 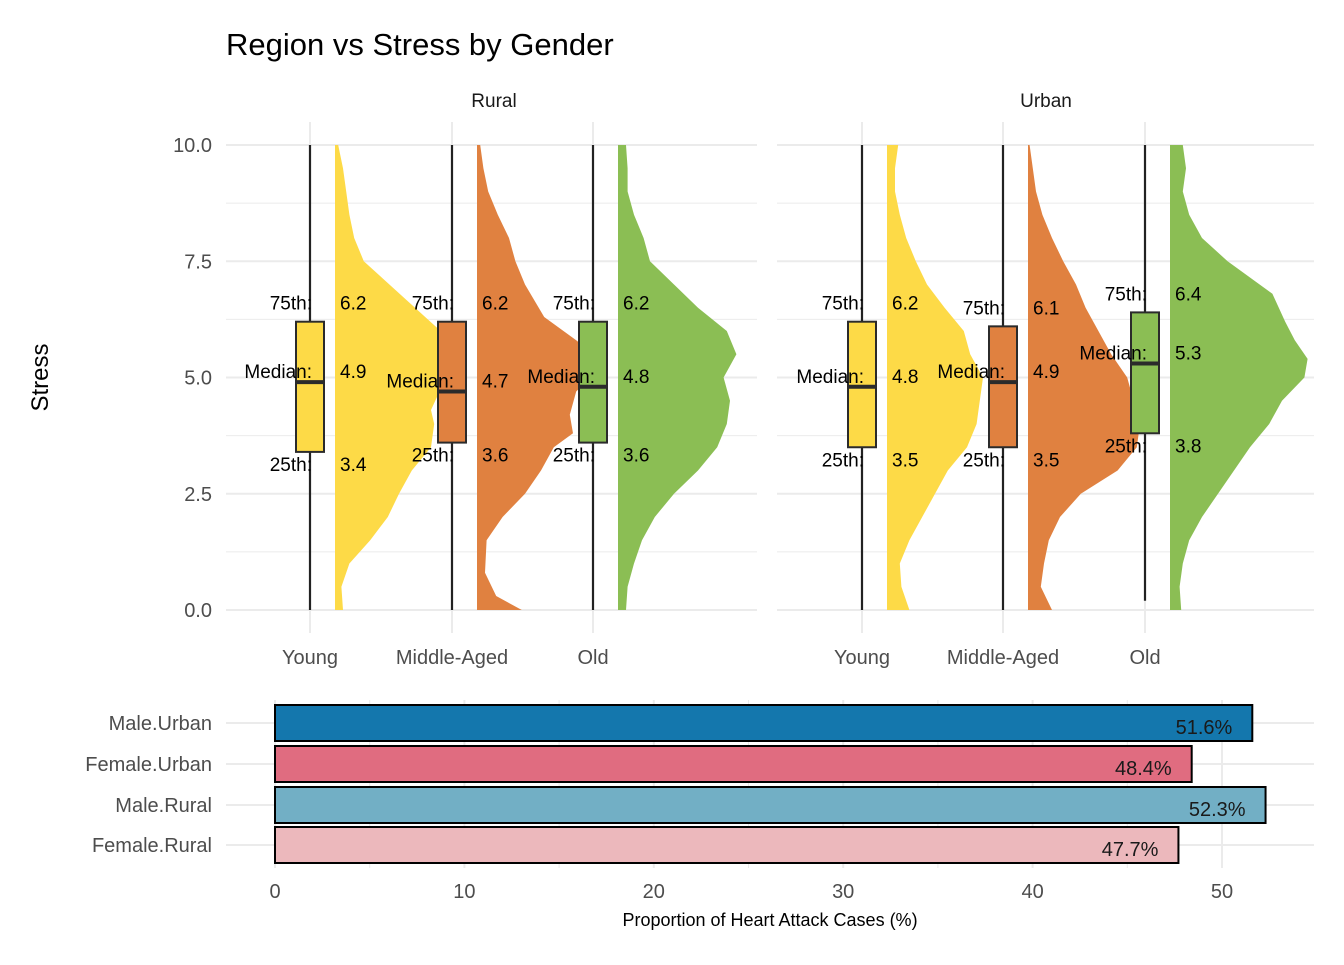 What do you see at coordinates (40, 377) in the screenshot?
I see `y-axis-title: Stress` at bounding box center [40, 377].